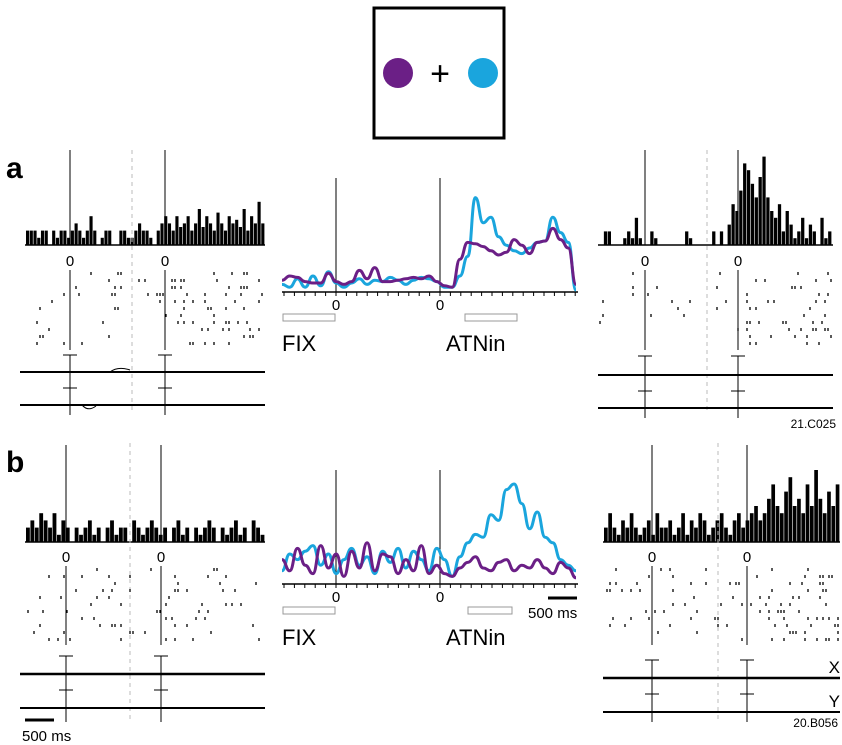 This screenshot has height=745, width=842. What do you see at coordinates (652, 557) in the screenshot?
I see `psth-right-b-zero-1: 0` at bounding box center [652, 557].